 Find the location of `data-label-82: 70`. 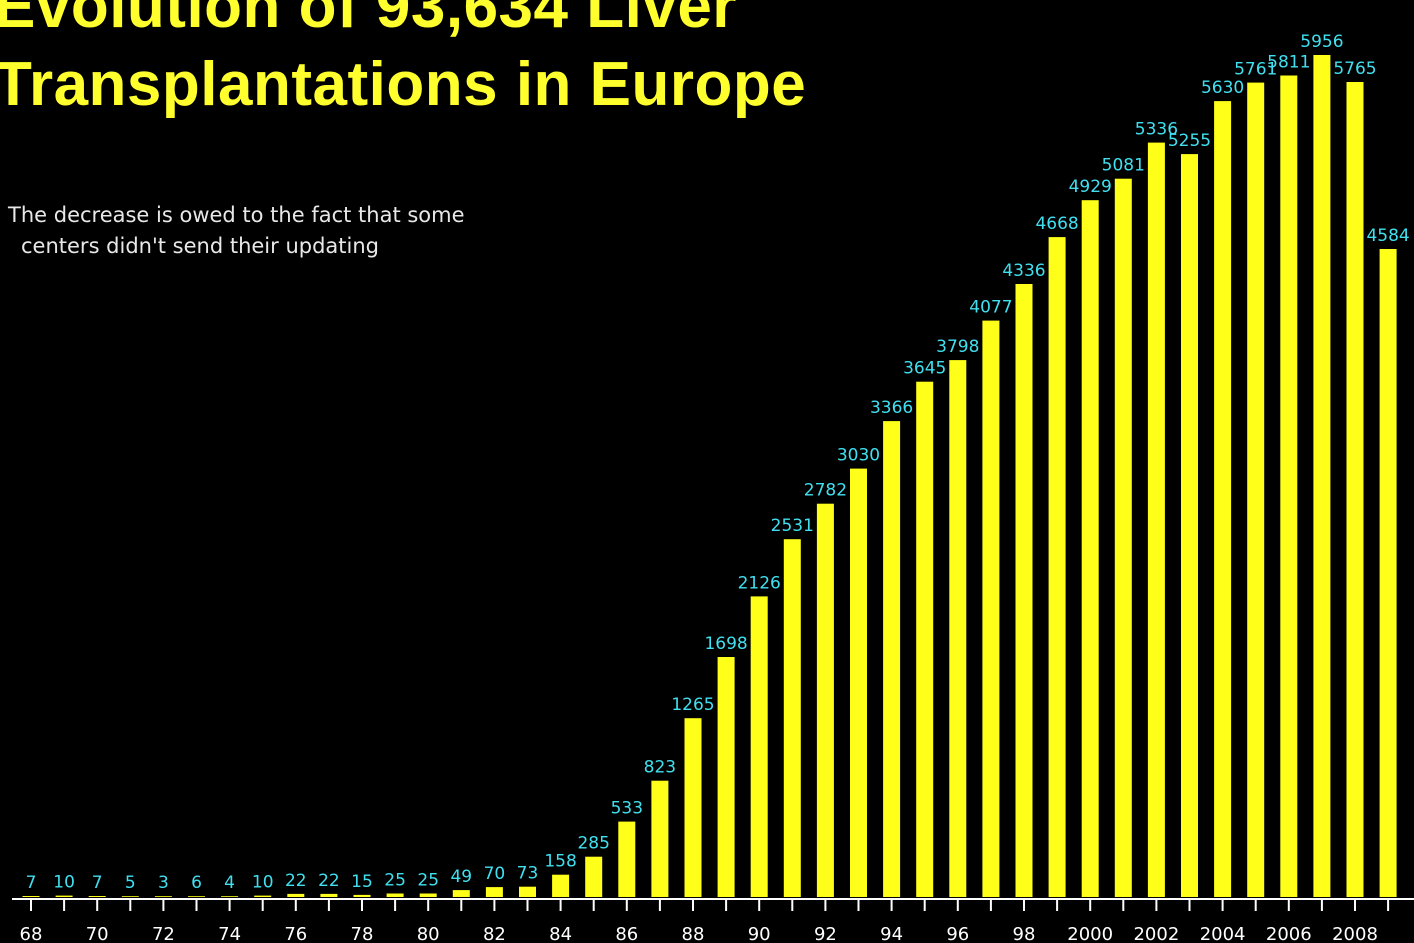

data-label-82: 70 is located at coordinates (495, 874).